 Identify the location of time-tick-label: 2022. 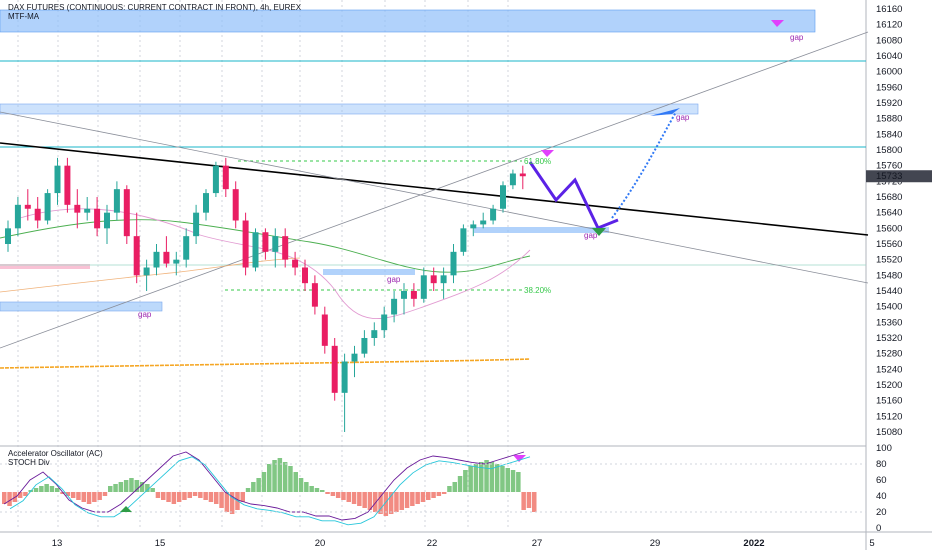
(753, 543).